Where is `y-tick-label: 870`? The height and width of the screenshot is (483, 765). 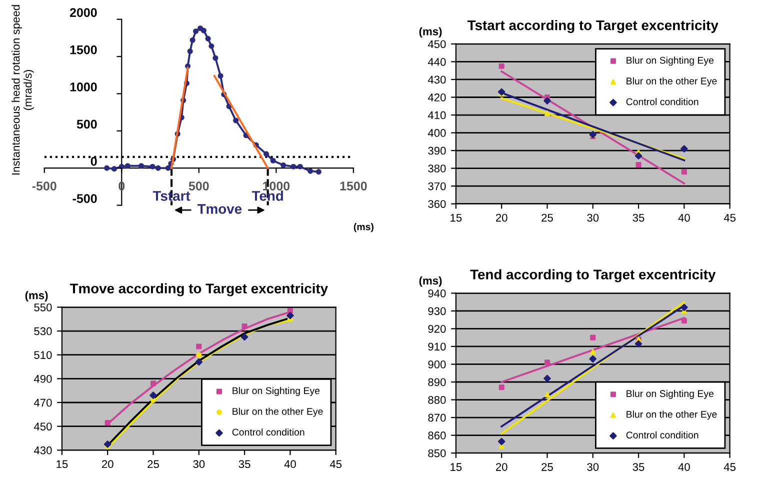 y-tick-label: 870 is located at coordinates (437, 418).